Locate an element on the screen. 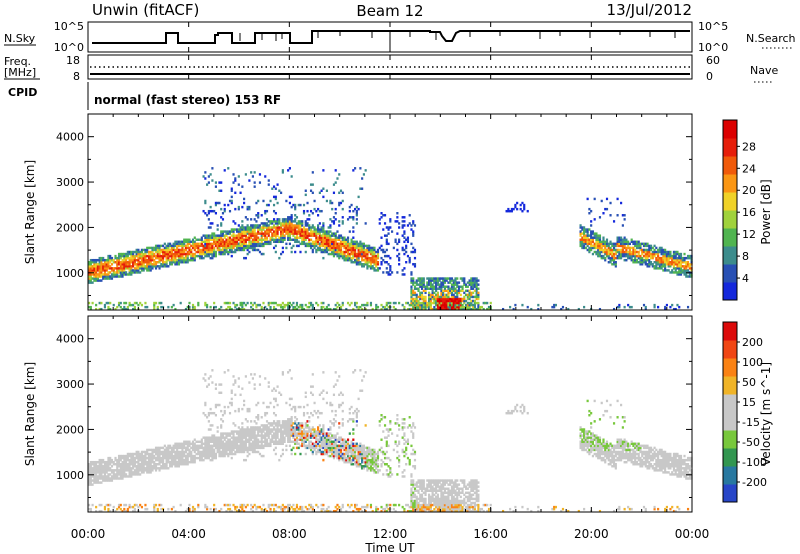 The height and width of the screenshot is (554, 800). freq-tick-bottom: 8 is located at coordinates (76, 76).